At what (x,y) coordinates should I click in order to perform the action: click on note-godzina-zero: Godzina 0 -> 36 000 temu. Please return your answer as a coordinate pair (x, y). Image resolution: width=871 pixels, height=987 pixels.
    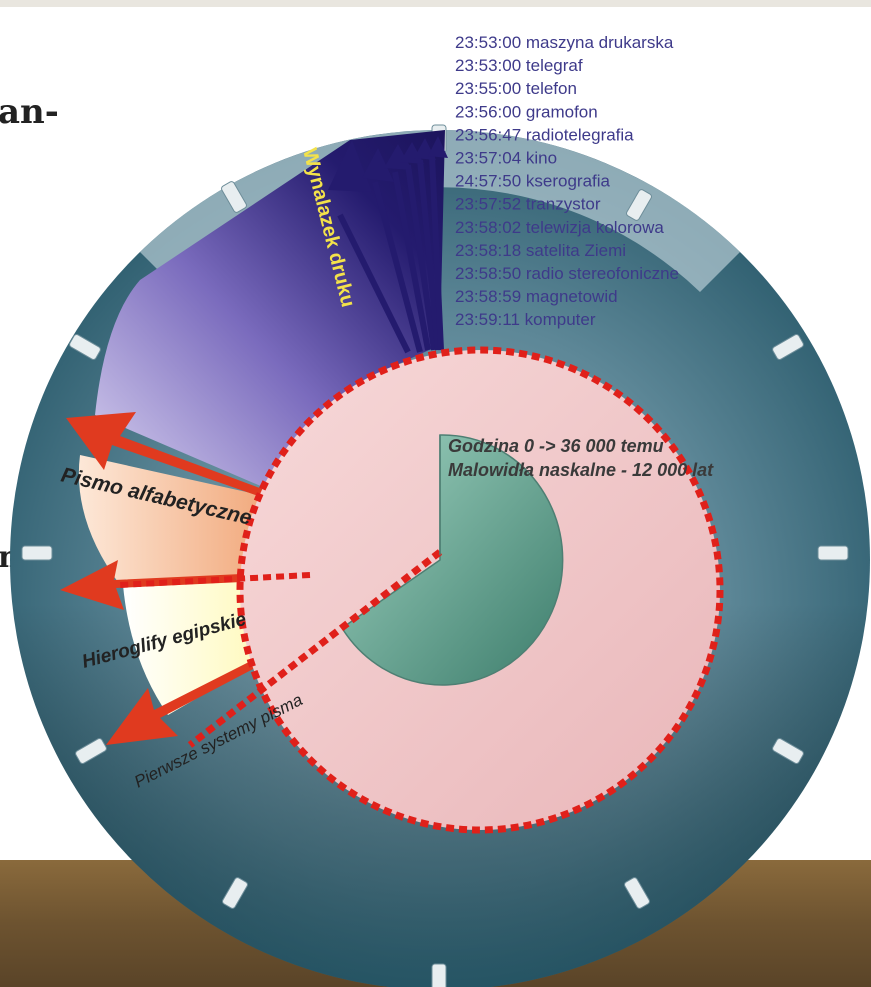
    Looking at the image, I should click on (556, 446).